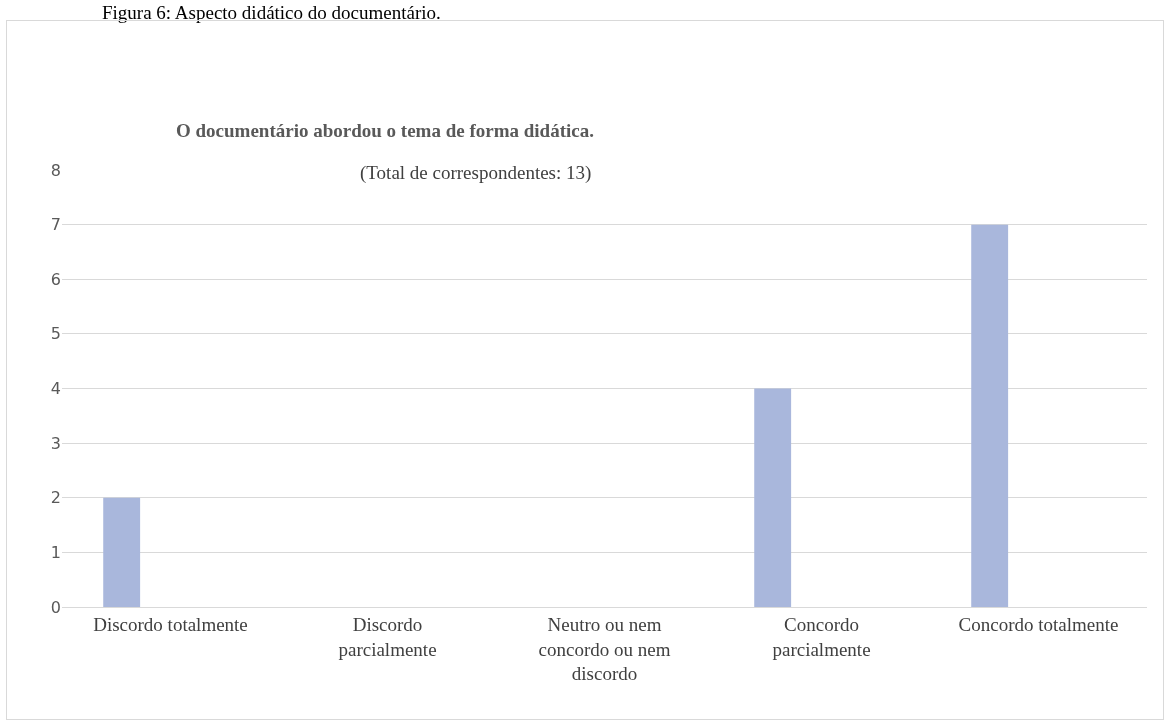  What do you see at coordinates (476, 173) in the screenshot?
I see `chart-subtitle: (Total de correspondentes: 13)` at bounding box center [476, 173].